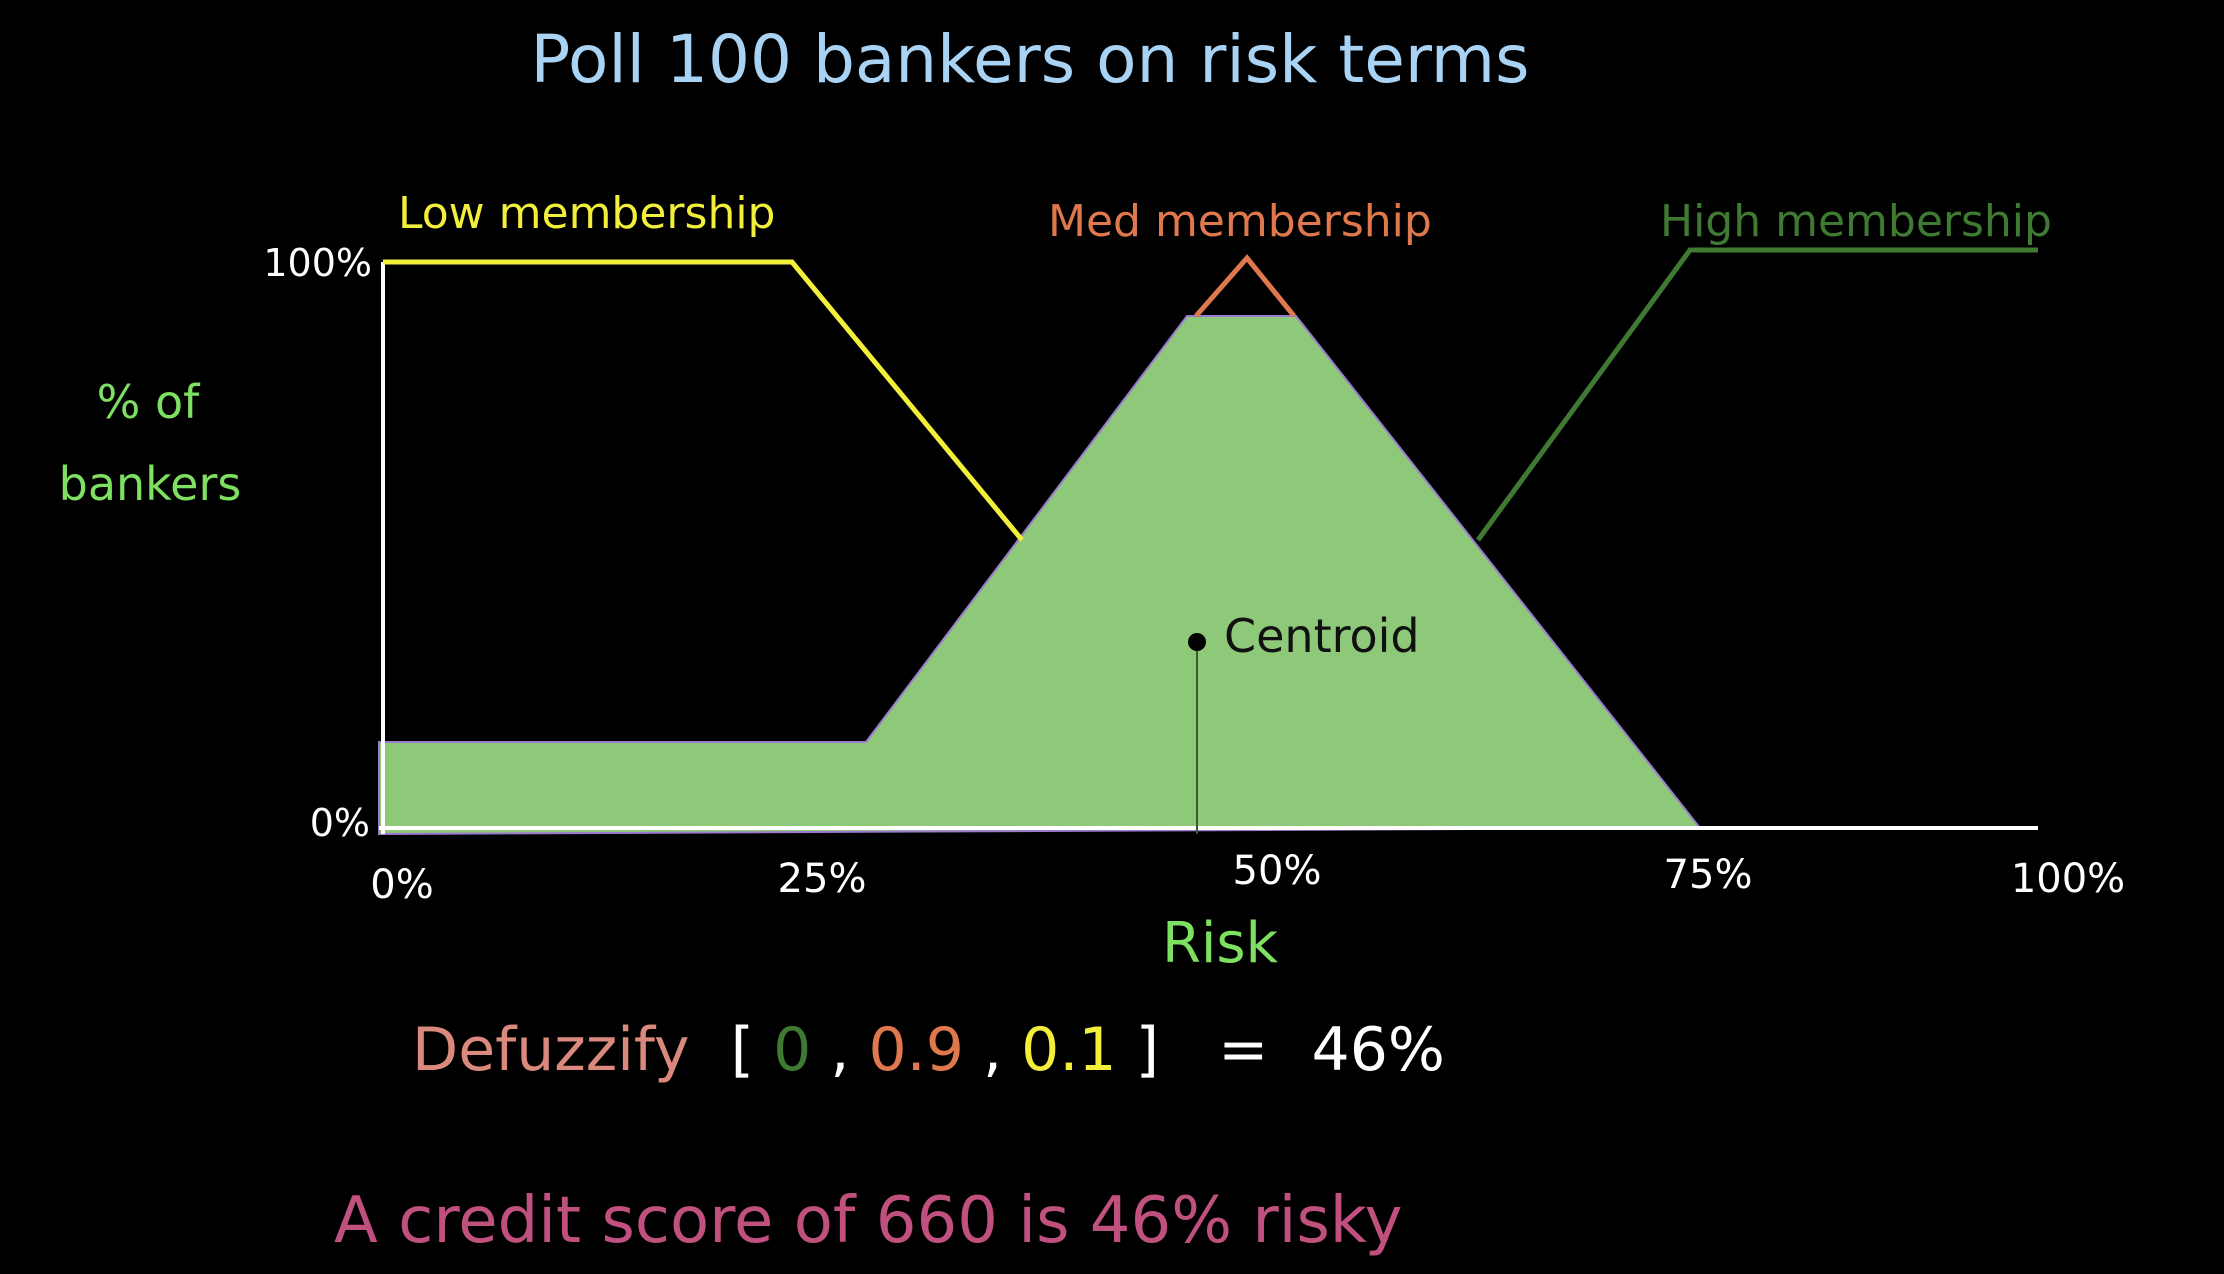  Describe the element at coordinates (839, 1050) in the screenshot. I see `comma-1: ,` at that location.